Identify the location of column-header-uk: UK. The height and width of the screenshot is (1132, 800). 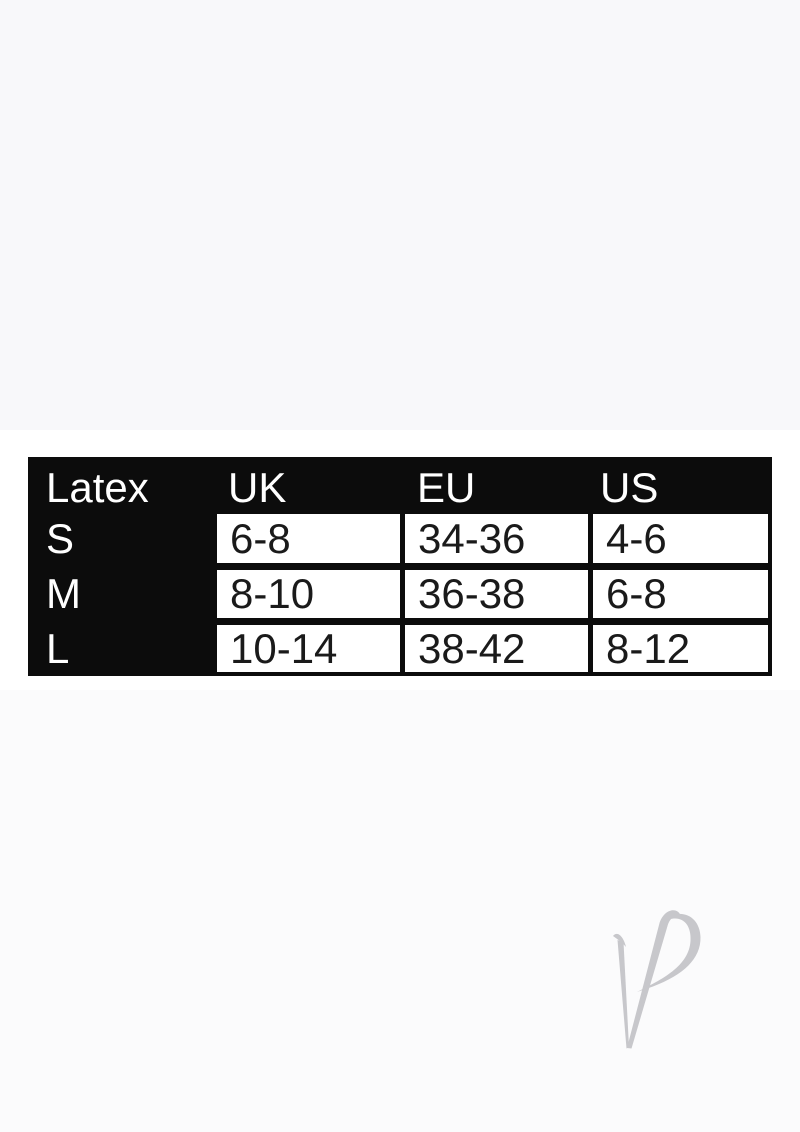
(257, 487).